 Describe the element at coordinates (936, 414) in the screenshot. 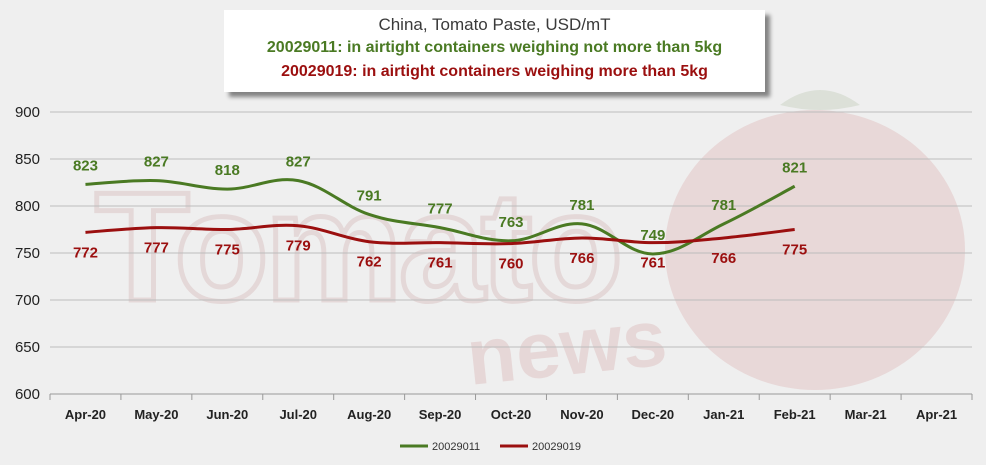

I see `x-tick-label: Apr-21` at that location.